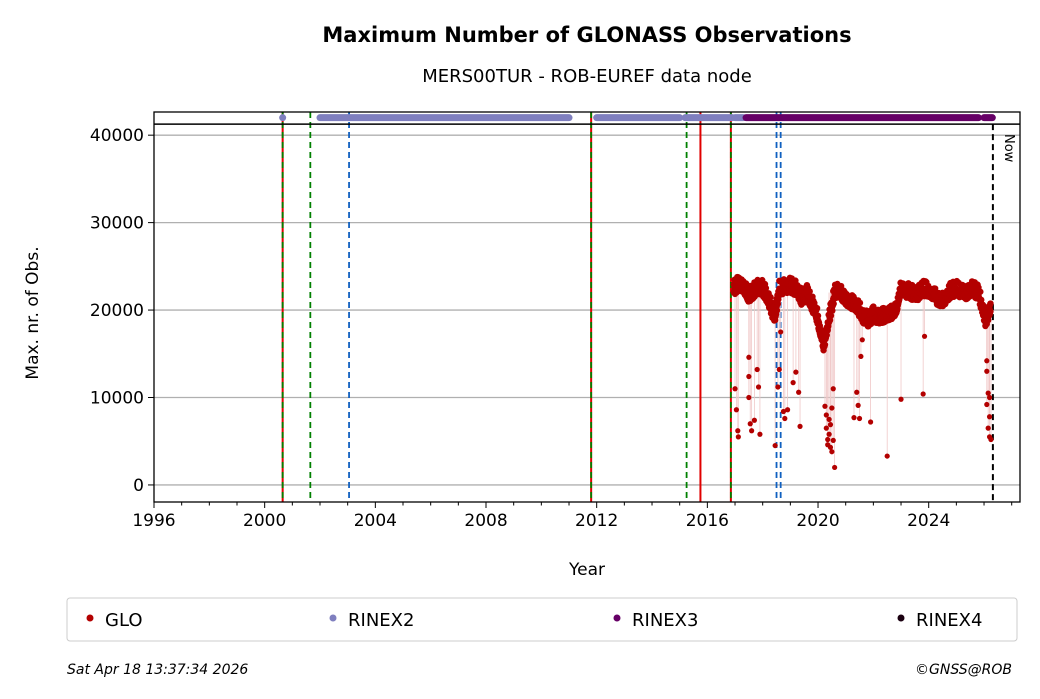 This screenshot has width=1040, height=699. I want to click on x-tick-label: 2020, so click(817, 521).